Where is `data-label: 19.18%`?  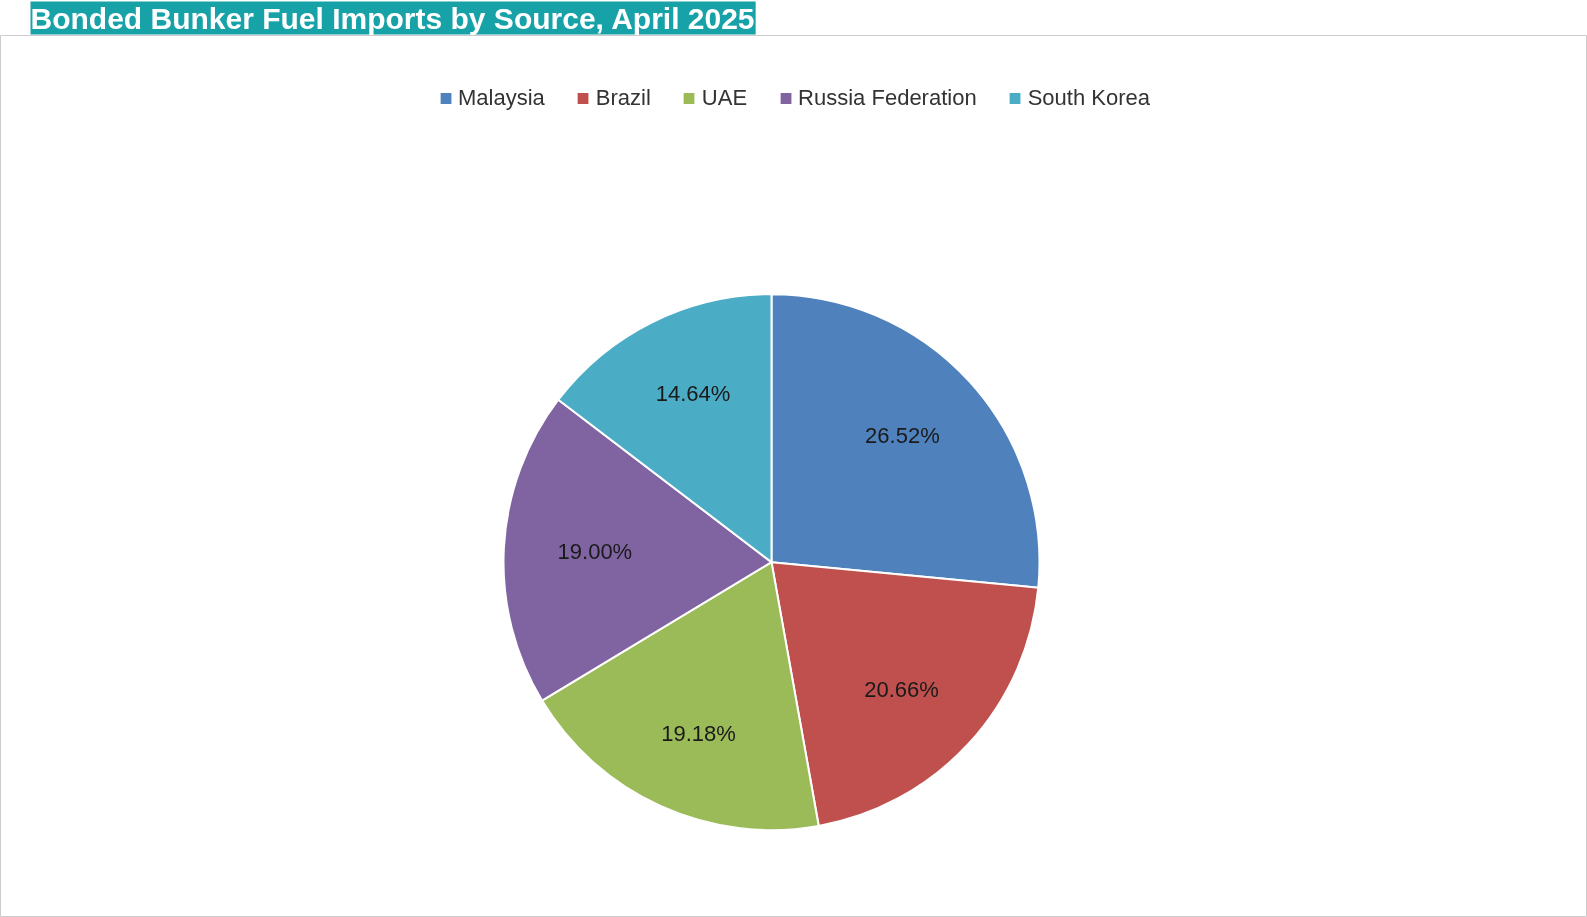 data-label: 19.18% is located at coordinates (698, 734).